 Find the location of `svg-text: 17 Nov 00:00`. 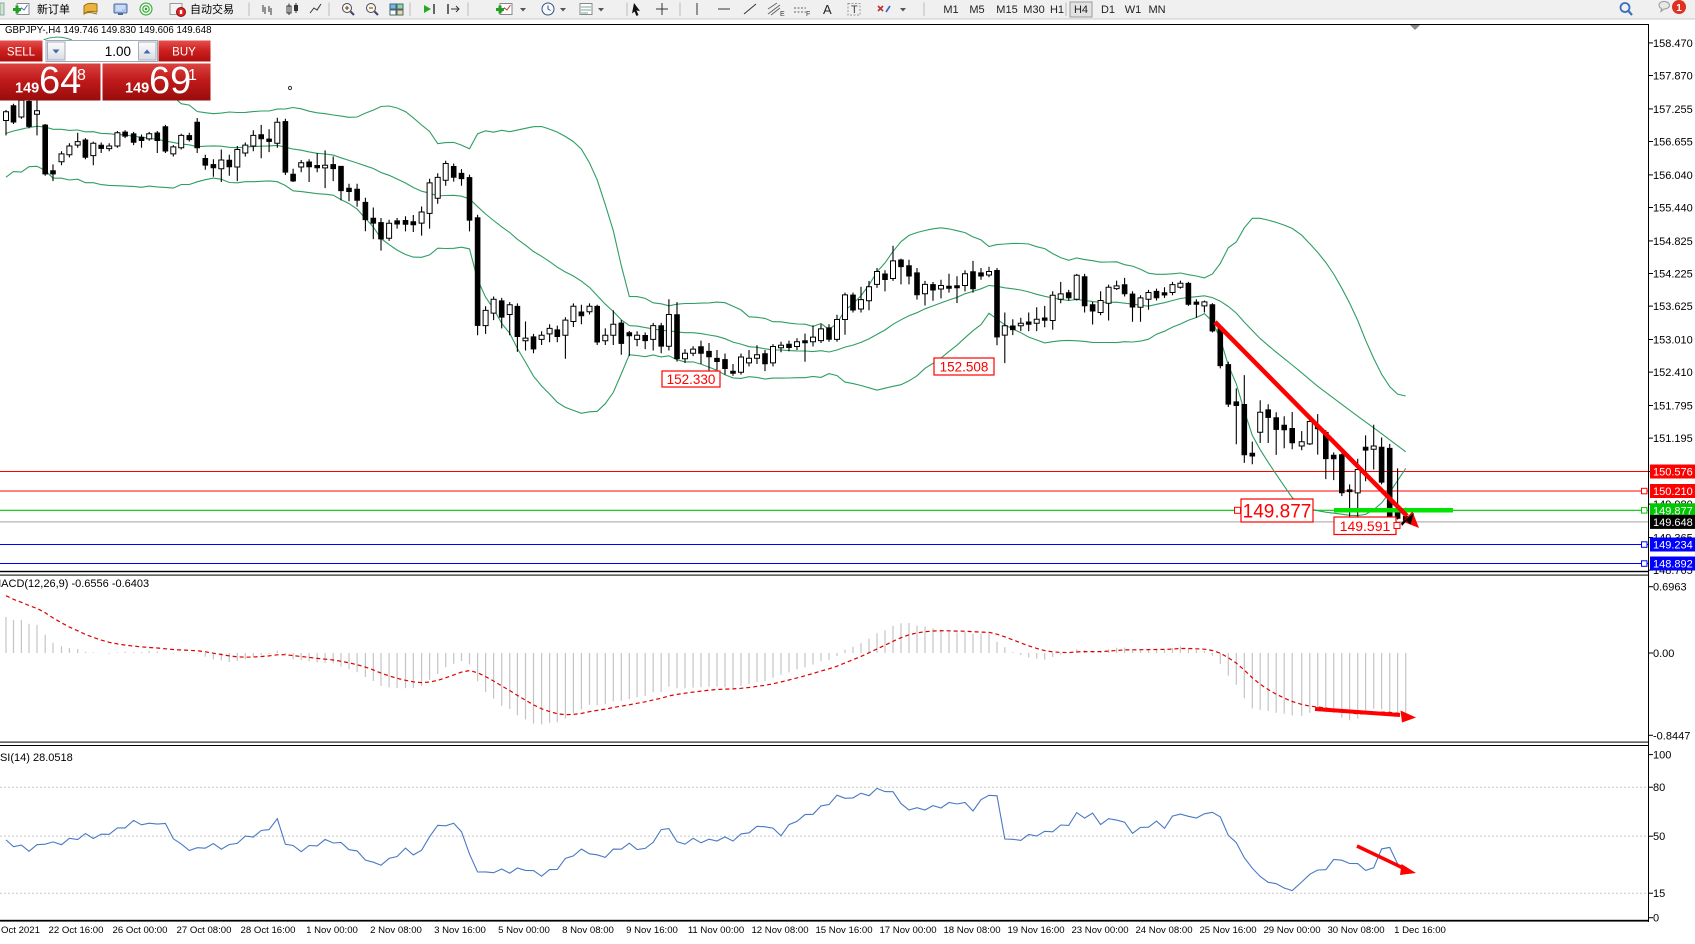

svg-text: 17 Nov 00:00 is located at coordinates (907, 930).